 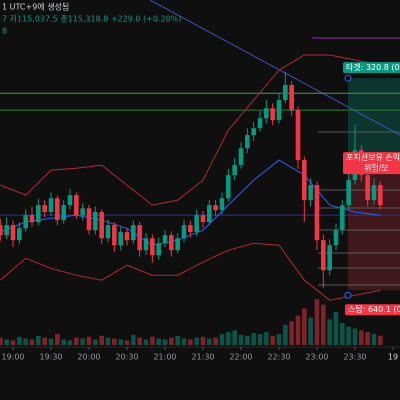 I want to click on target-handle, so click(x=348, y=78).